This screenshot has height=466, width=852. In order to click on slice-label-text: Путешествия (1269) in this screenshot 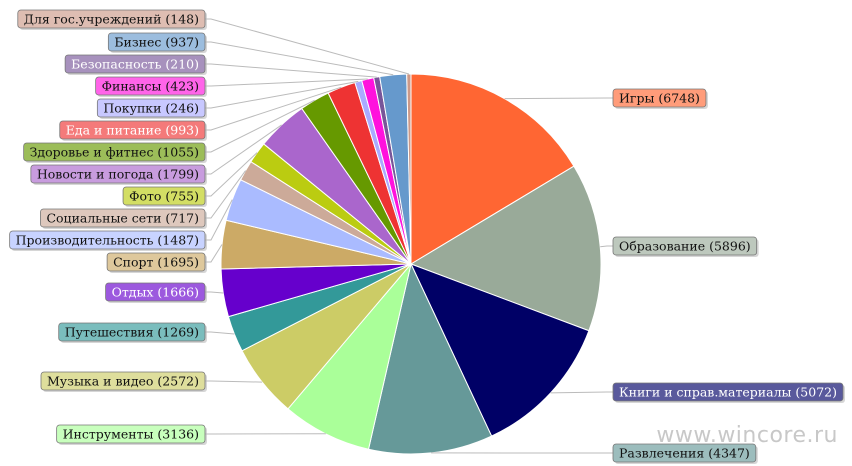, I will do `click(132, 332)`.